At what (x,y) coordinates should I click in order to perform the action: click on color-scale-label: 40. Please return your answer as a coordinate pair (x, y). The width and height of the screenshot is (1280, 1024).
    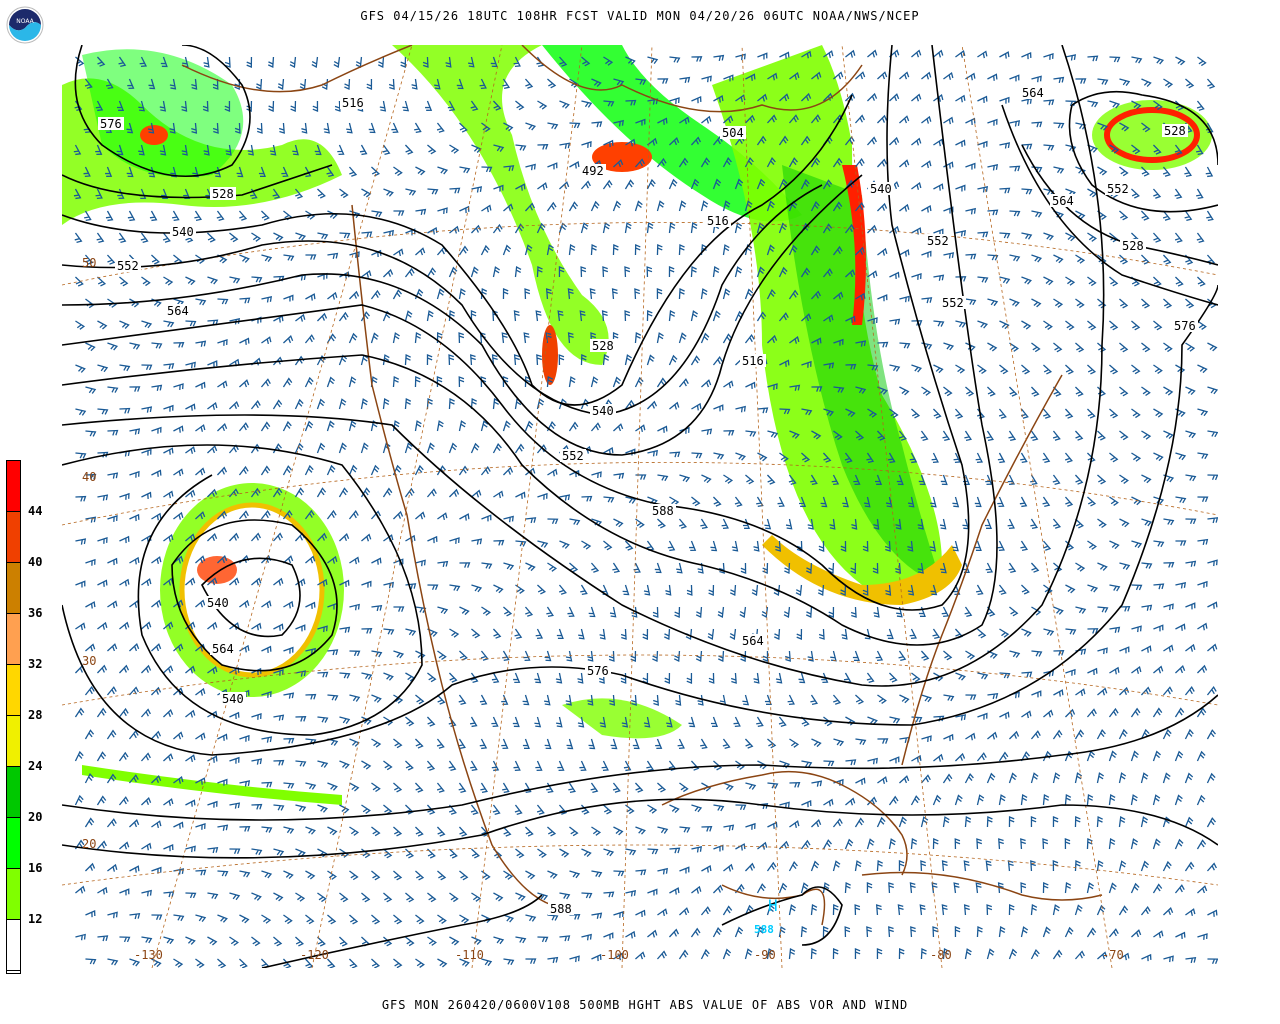
    Looking at the image, I should click on (35, 562).